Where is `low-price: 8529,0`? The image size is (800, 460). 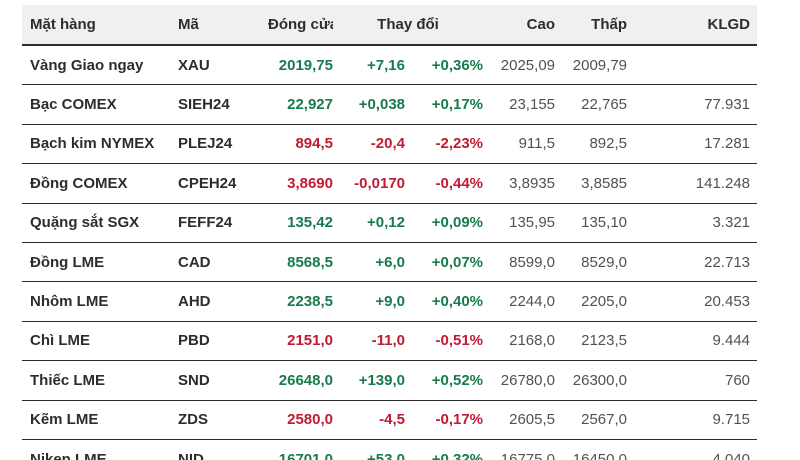
low-price: 8529,0 is located at coordinates (591, 262).